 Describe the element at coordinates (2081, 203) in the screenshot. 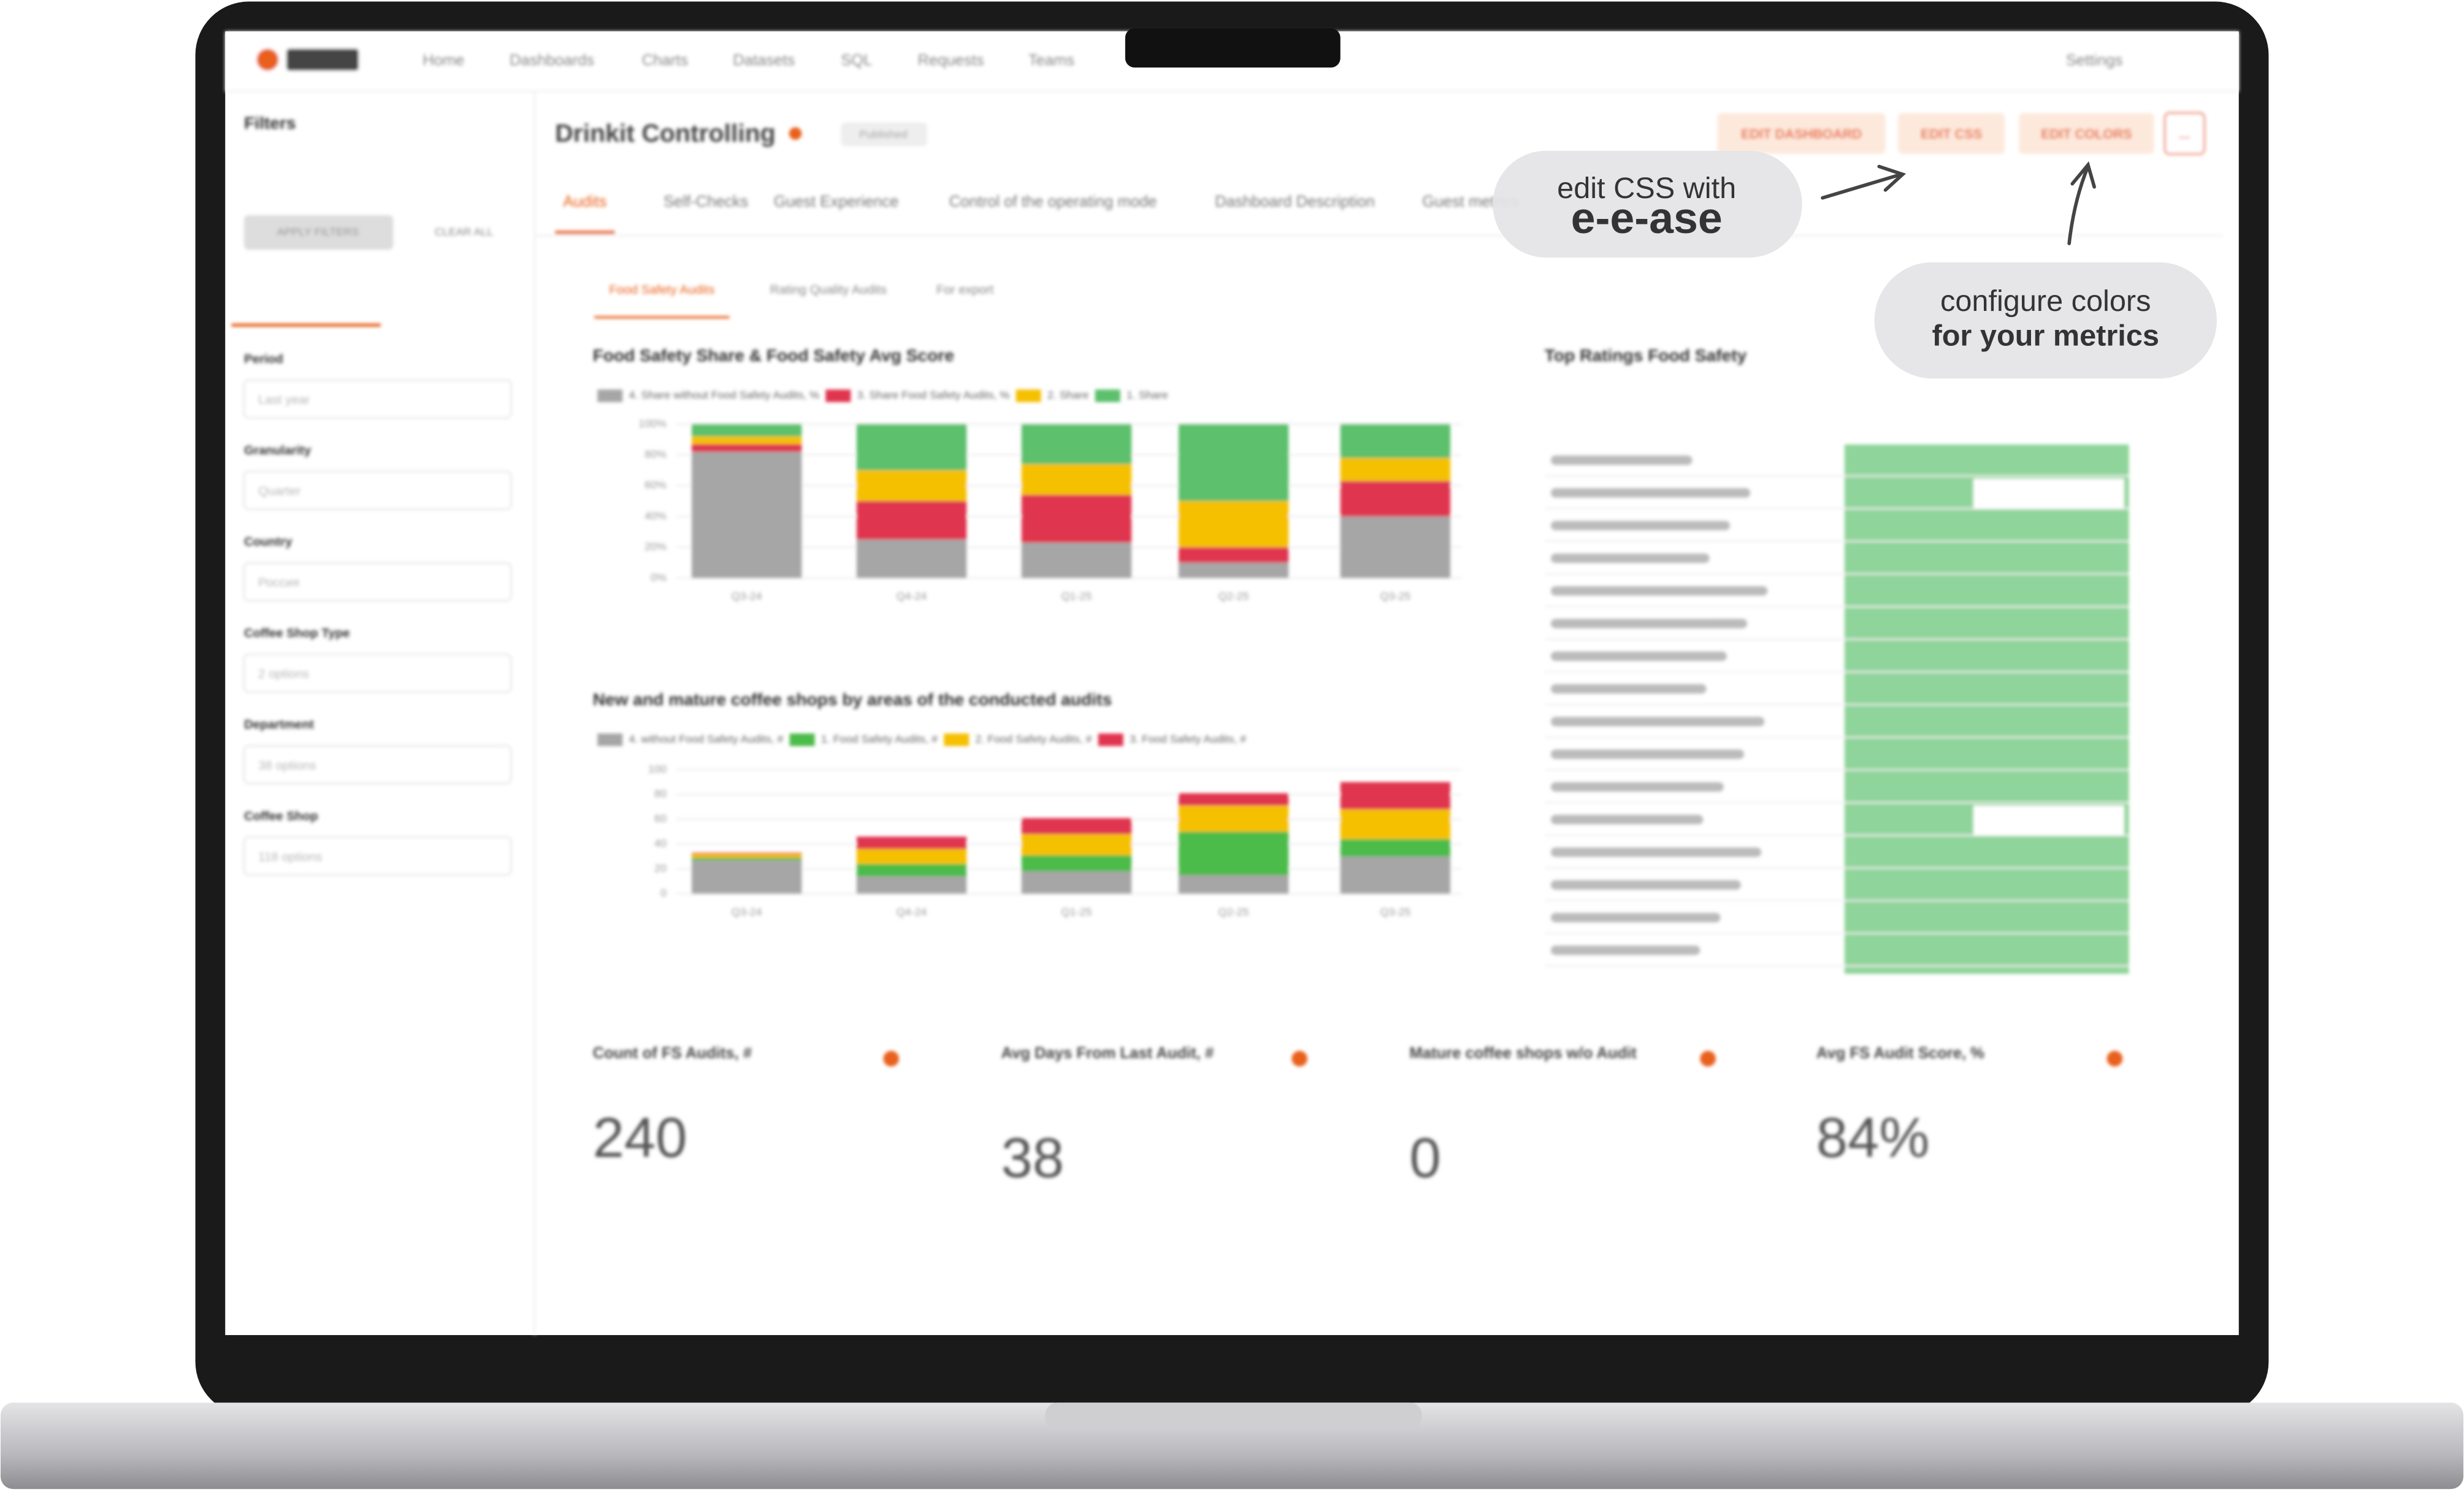

I see `callout-arrow` at that location.